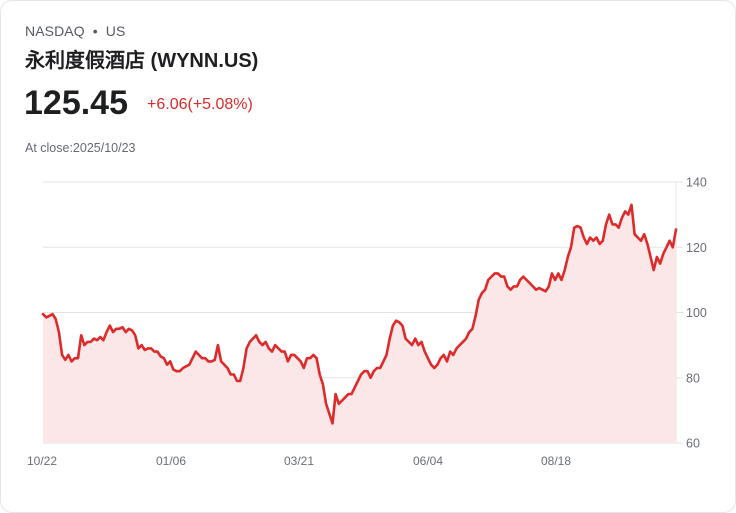  What do you see at coordinates (115, 31) in the screenshot?
I see `market-name: US` at bounding box center [115, 31].